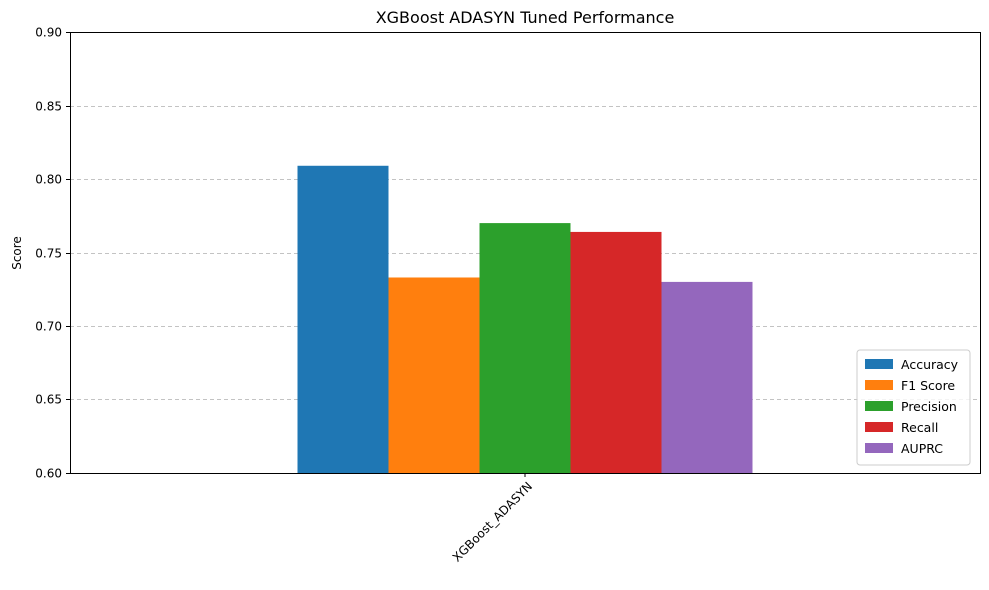 This screenshot has width=989, height=590. What do you see at coordinates (48, 107) in the screenshot?
I see `y-tick-label: 0.85` at bounding box center [48, 107].